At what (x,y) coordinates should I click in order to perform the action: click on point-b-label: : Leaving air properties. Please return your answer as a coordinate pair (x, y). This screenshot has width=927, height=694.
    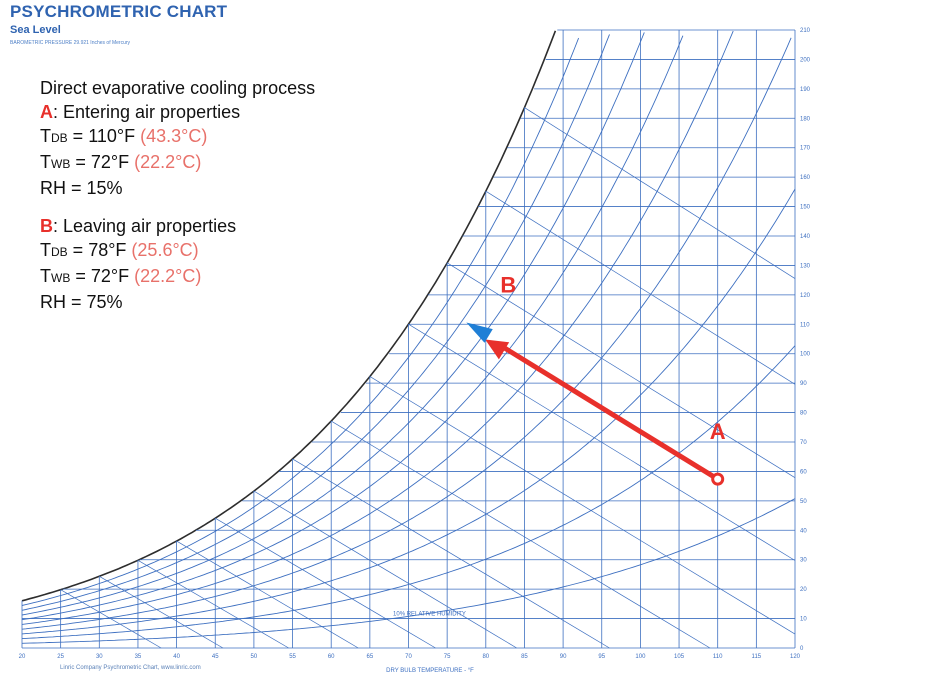
    Looking at the image, I should click on (145, 226).